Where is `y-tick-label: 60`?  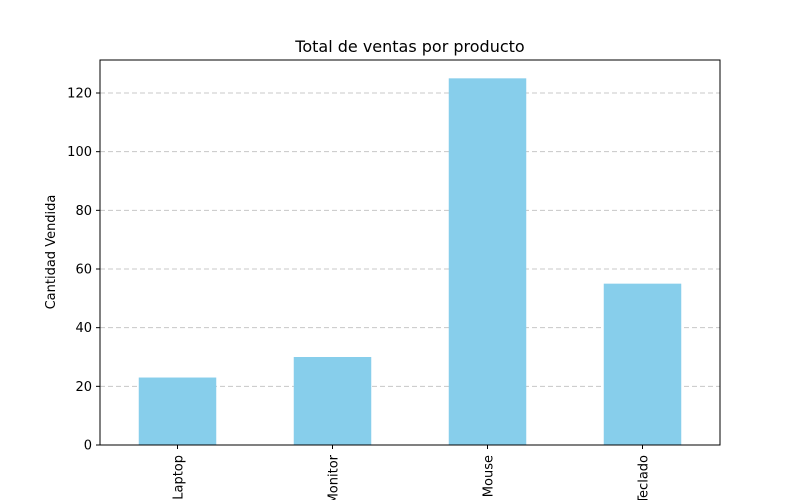 y-tick-label: 60 is located at coordinates (83, 270).